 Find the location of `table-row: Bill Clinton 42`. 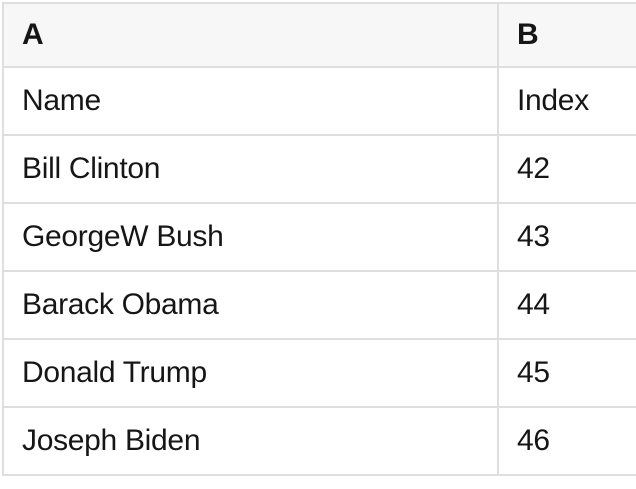

table-row: Bill Clinton 42 is located at coordinates (319, 169).